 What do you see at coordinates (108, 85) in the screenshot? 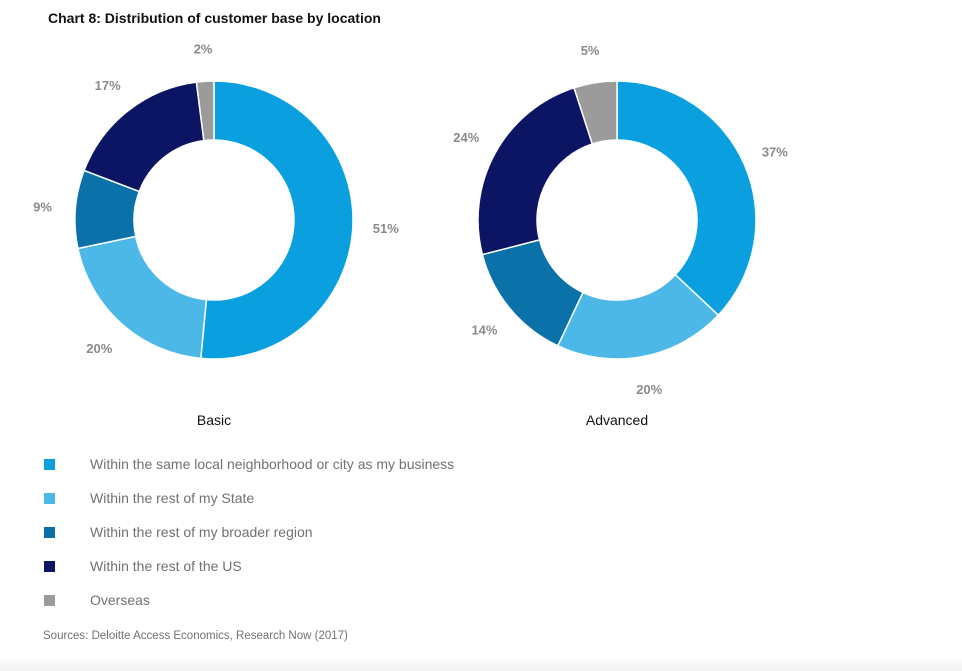
I see `slice-label-us: 17%` at bounding box center [108, 85].